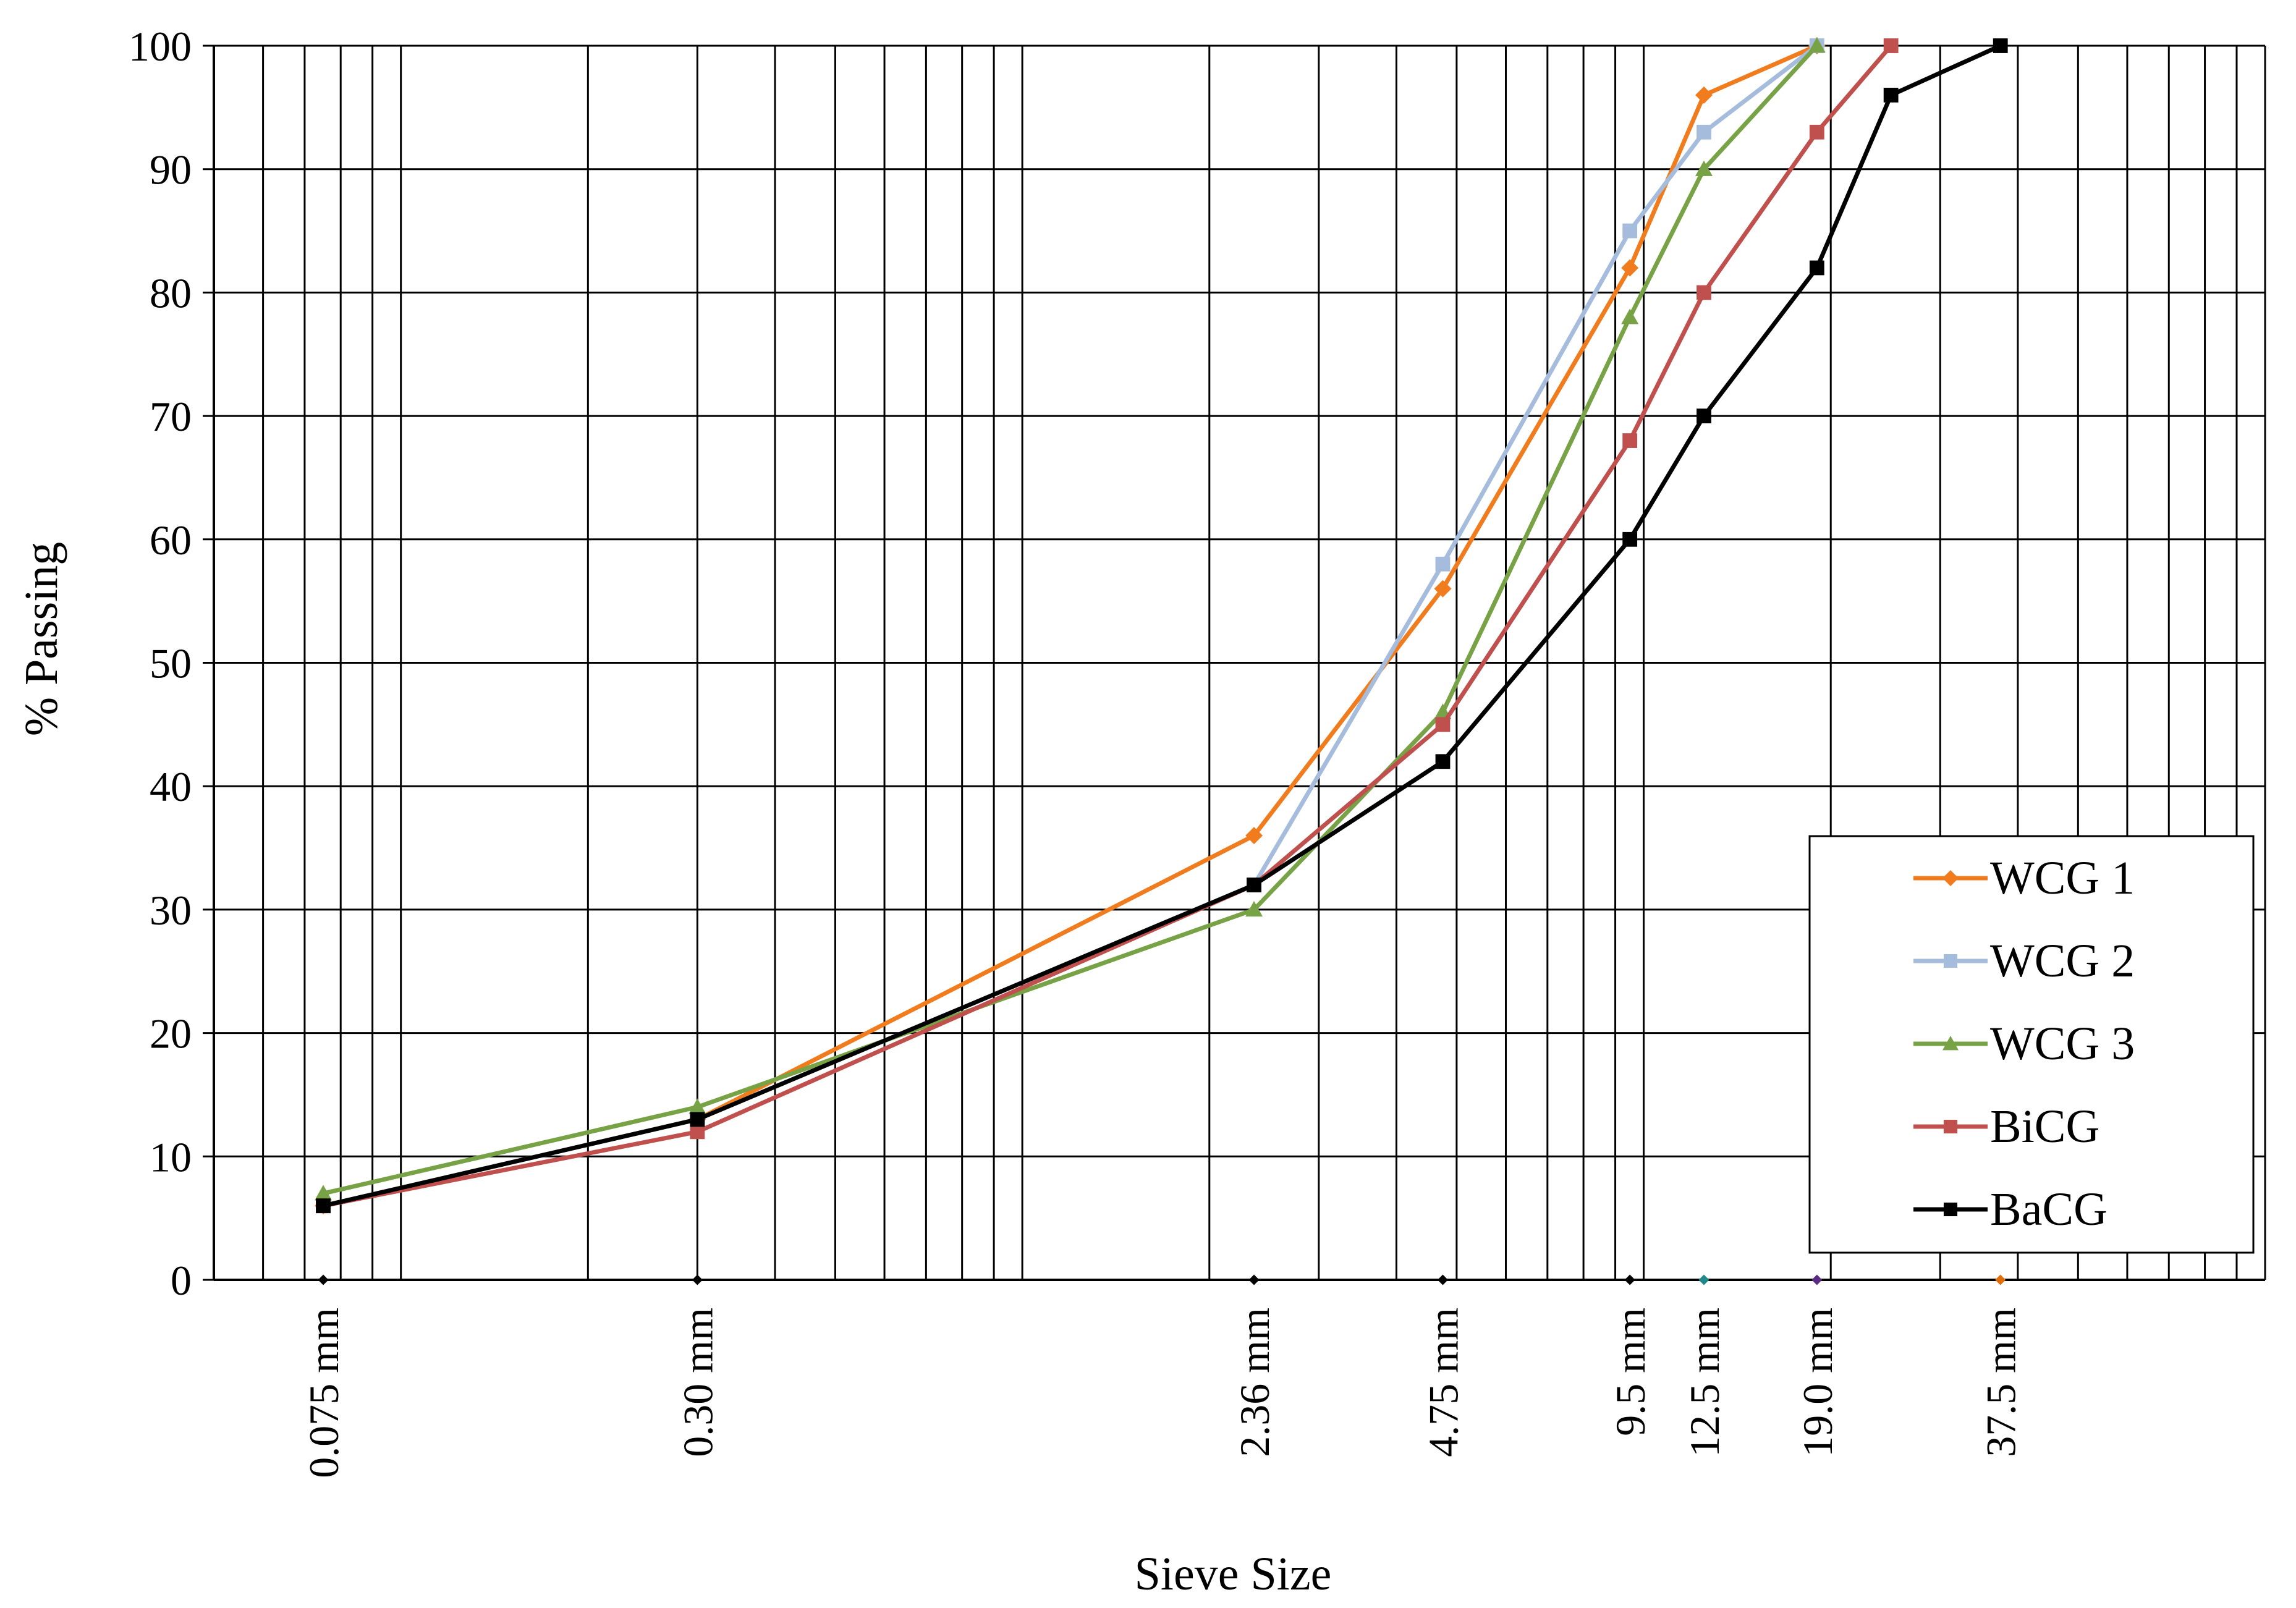  I want to click on x-tick-label: 0.30 mm, so click(698, 1382).